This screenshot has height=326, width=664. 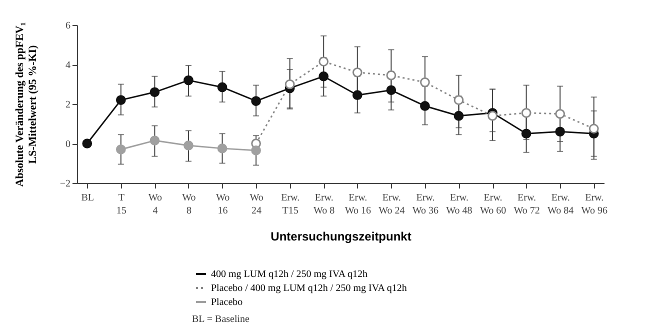 I want to click on x-tick-label: Erw. Wo 84, so click(x=561, y=204).